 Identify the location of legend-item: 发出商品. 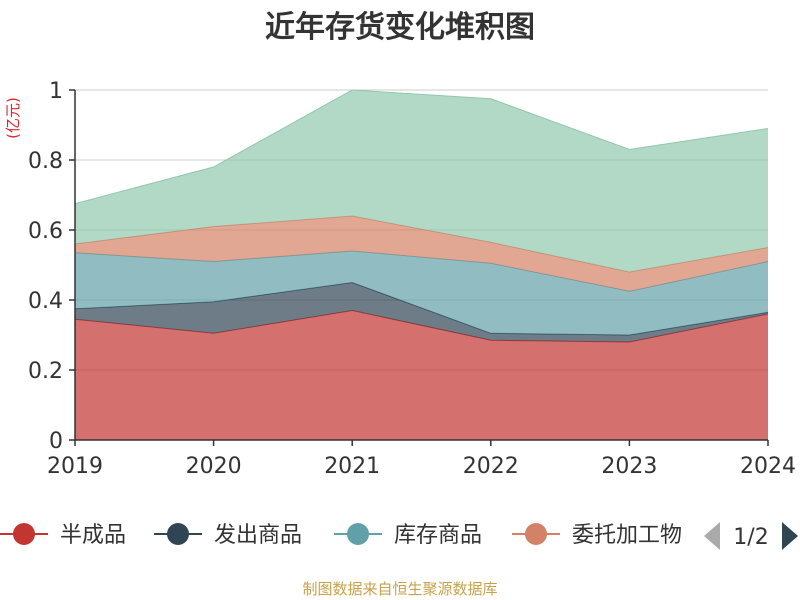
(228, 535).